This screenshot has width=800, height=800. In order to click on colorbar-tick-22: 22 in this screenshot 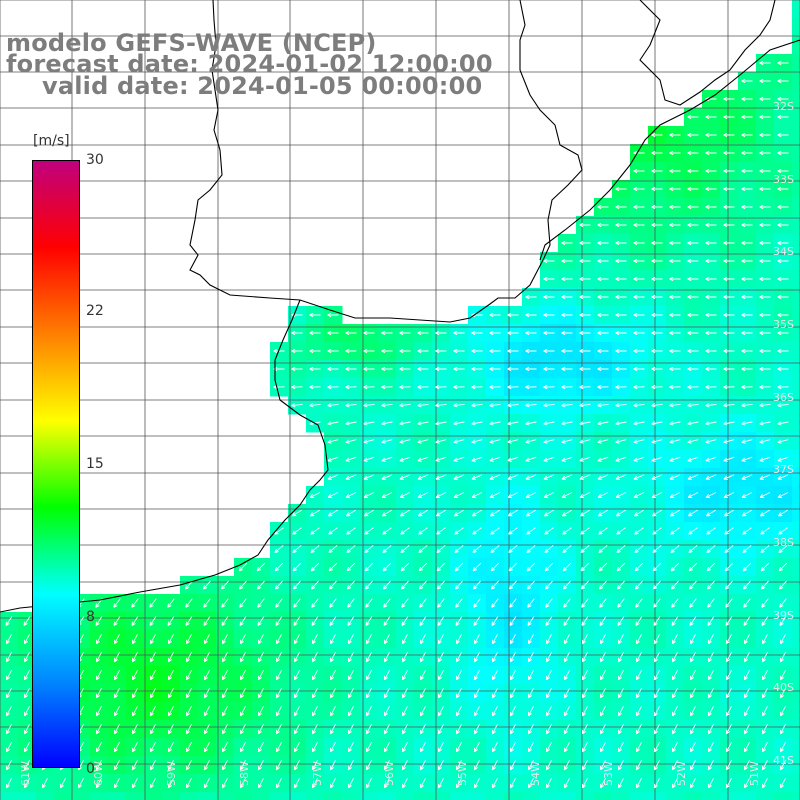, I will do `click(95, 311)`.